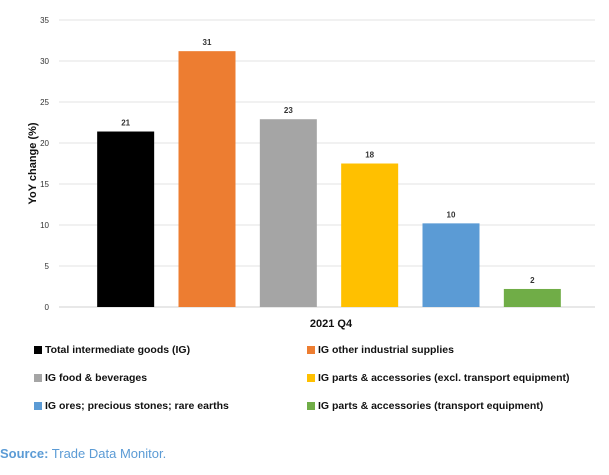 Image resolution: width=609 pixels, height=475 pixels. I want to click on data-label: 21, so click(125, 123).